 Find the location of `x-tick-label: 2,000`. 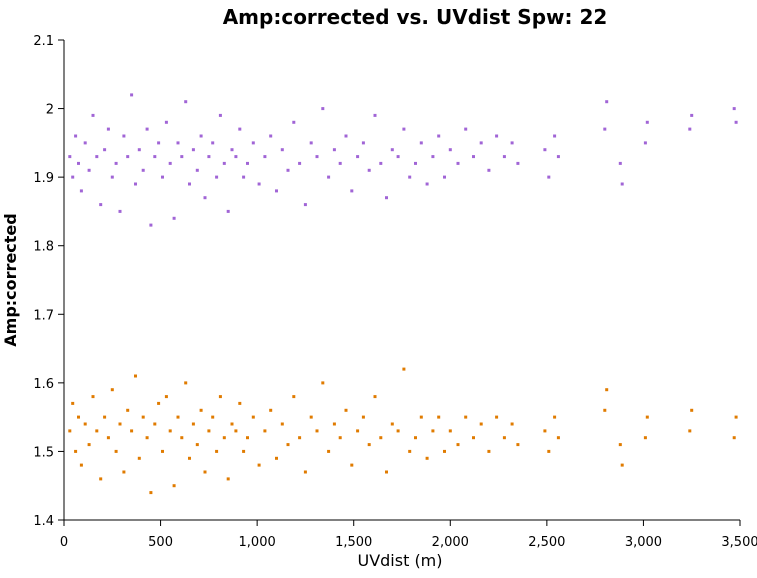

x-tick-label: 2,000 is located at coordinates (450, 542).